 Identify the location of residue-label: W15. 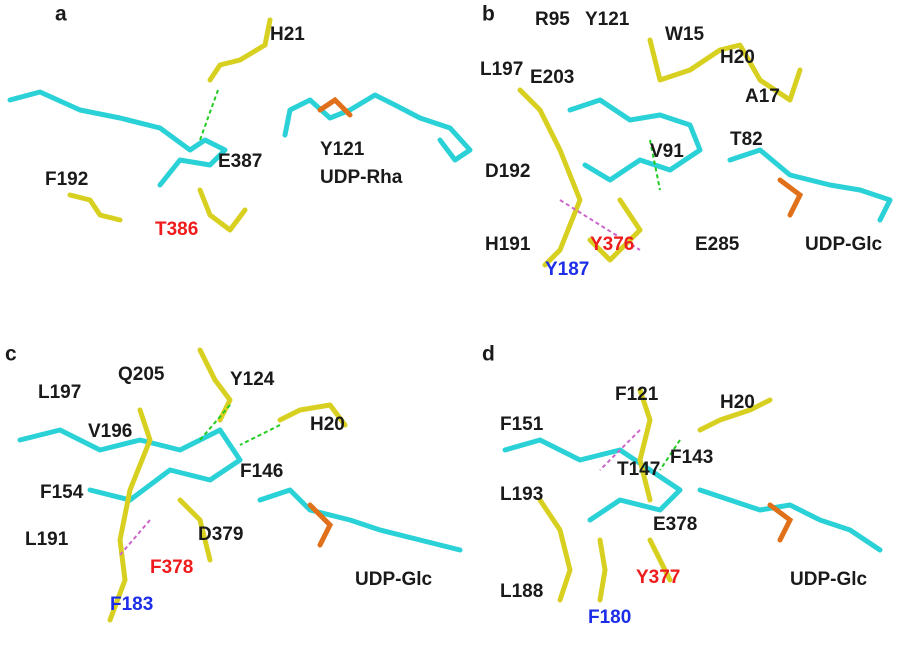
(685, 34).